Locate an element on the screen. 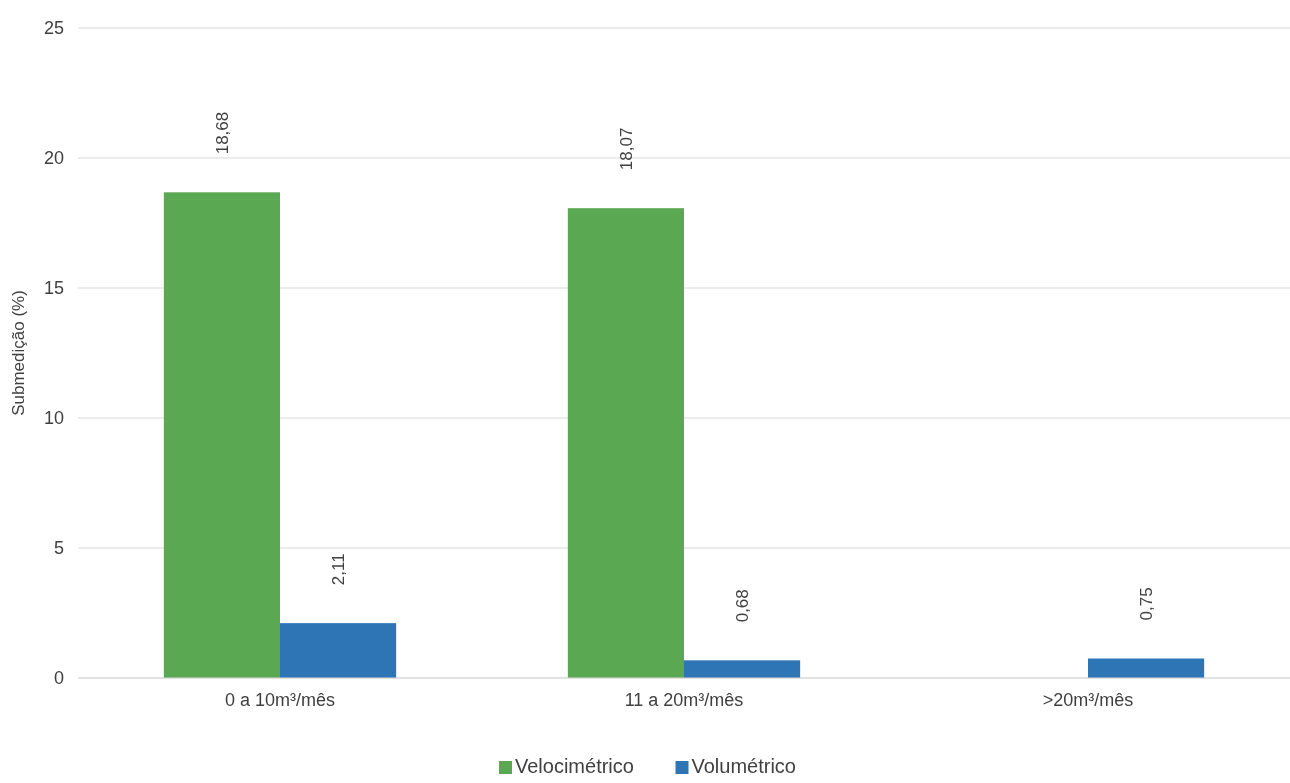 This screenshot has width=1290, height=783. data-label: 0,68 is located at coordinates (743, 606).